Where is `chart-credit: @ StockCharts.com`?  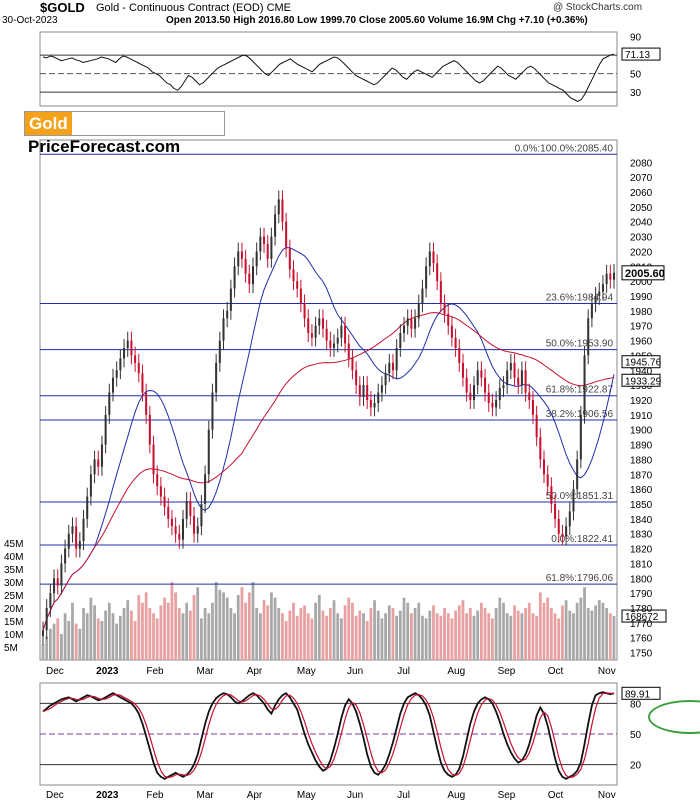
chart-credit: @ StockCharts.com is located at coordinates (598, 7).